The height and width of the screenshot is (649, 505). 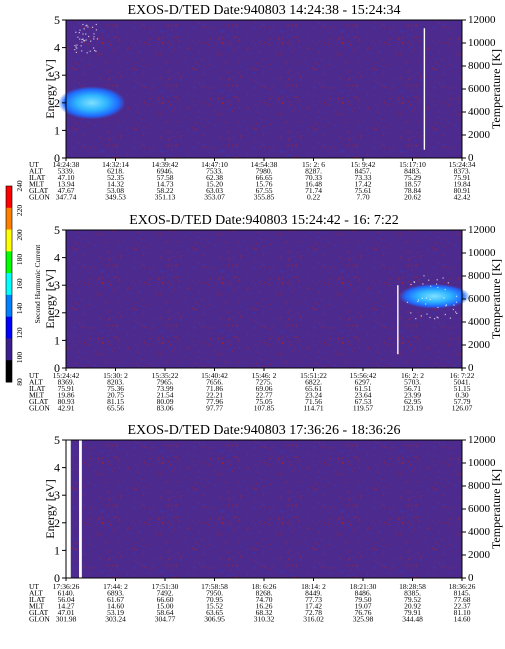 What do you see at coordinates (264, 599) in the screenshot?
I see `table-cell: 74.70` at bounding box center [264, 599].